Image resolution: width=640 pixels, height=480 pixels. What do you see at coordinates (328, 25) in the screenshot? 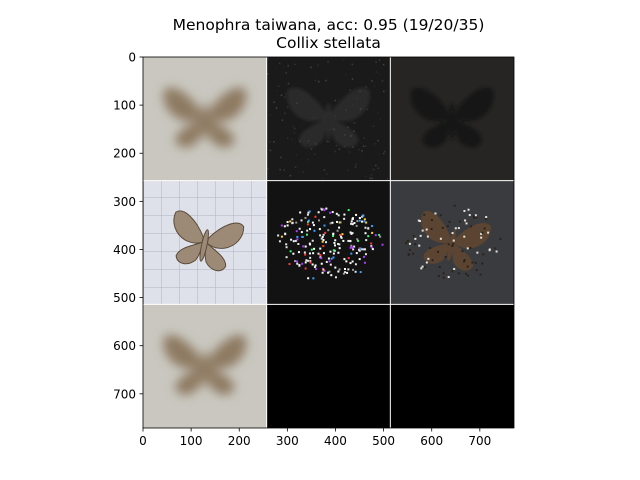
I see `chart-title: Menophra taiwana, acc: 0.95 (19/20/35)` at bounding box center [328, 25].